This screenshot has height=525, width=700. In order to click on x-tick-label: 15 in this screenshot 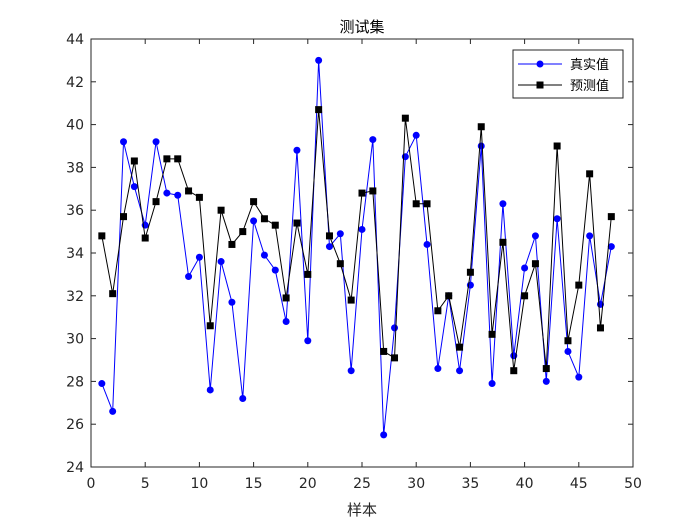, I will do `click(254, 484)`.